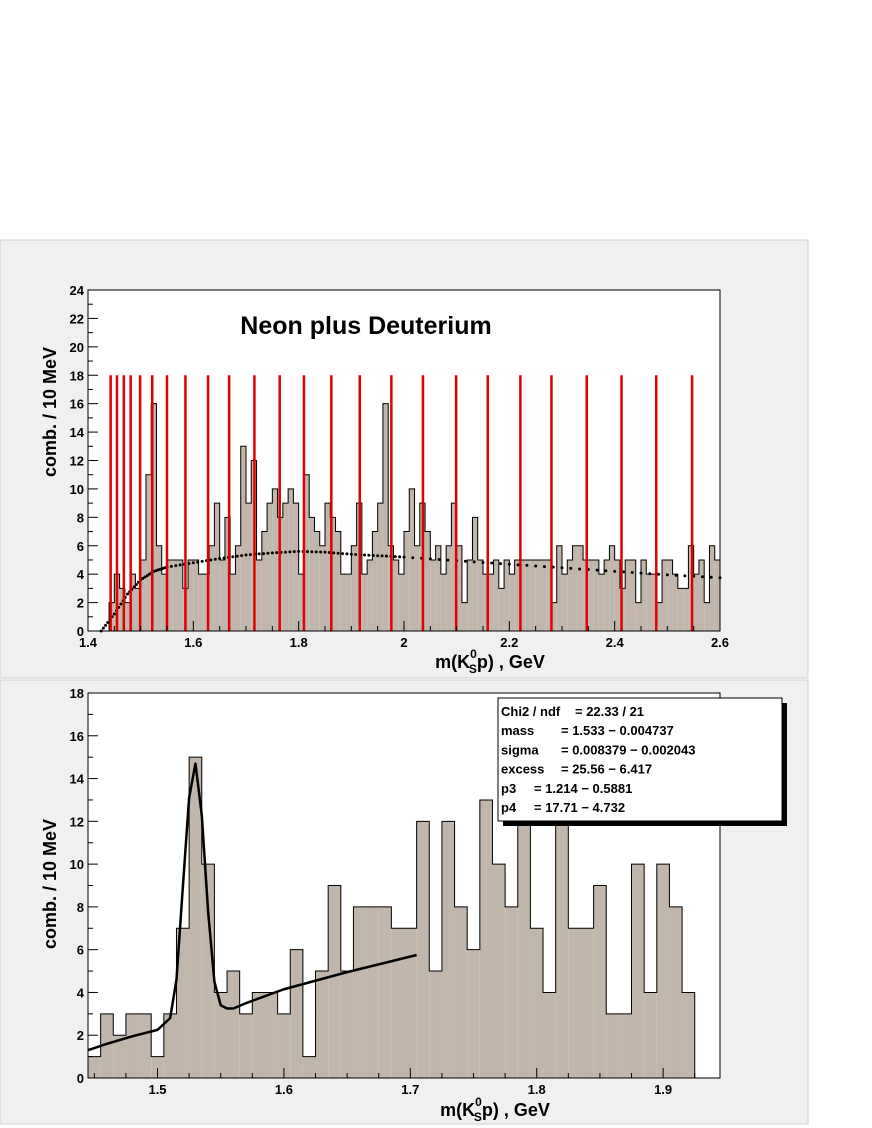 Image resolution: width=872 pixels, height=1128 pixels. I want to click on y-tick-label: 2, so click(80, 1035).